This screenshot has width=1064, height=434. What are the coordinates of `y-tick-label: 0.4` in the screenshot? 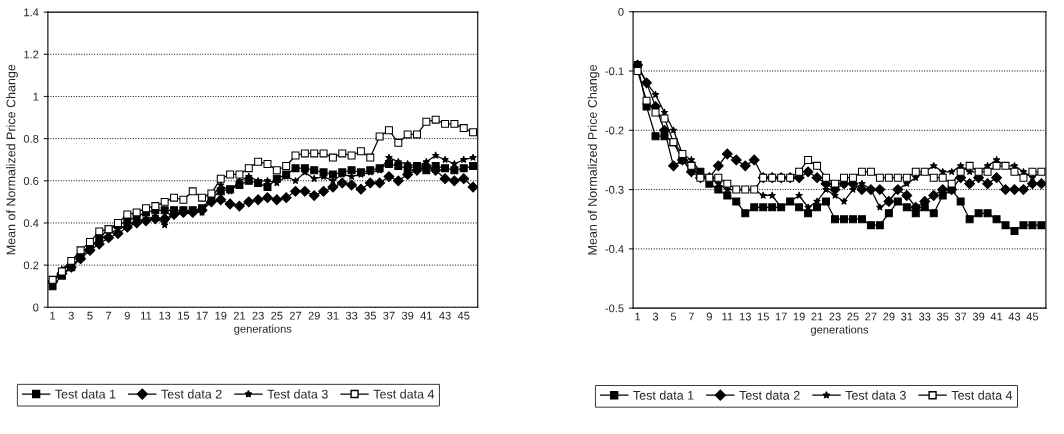 It's located at (31, 223).